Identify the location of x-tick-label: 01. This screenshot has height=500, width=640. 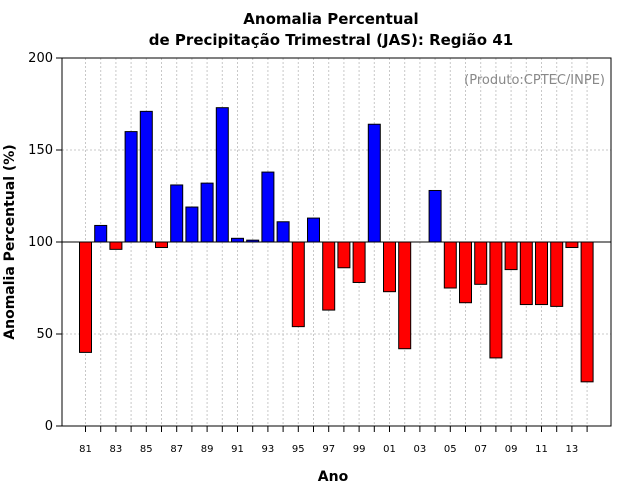
(389, 449).